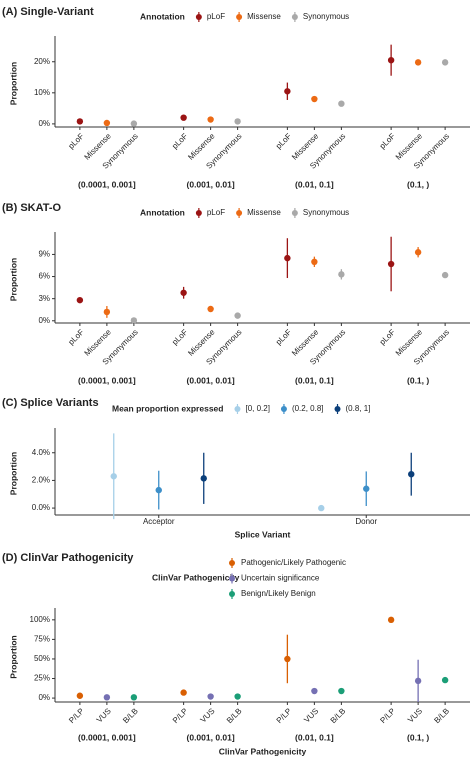 The image size is (474, 761). Describe the element at coordinates (257, 408) in the screenshot. I see `legend-label: [0, 0.2]` at that location.